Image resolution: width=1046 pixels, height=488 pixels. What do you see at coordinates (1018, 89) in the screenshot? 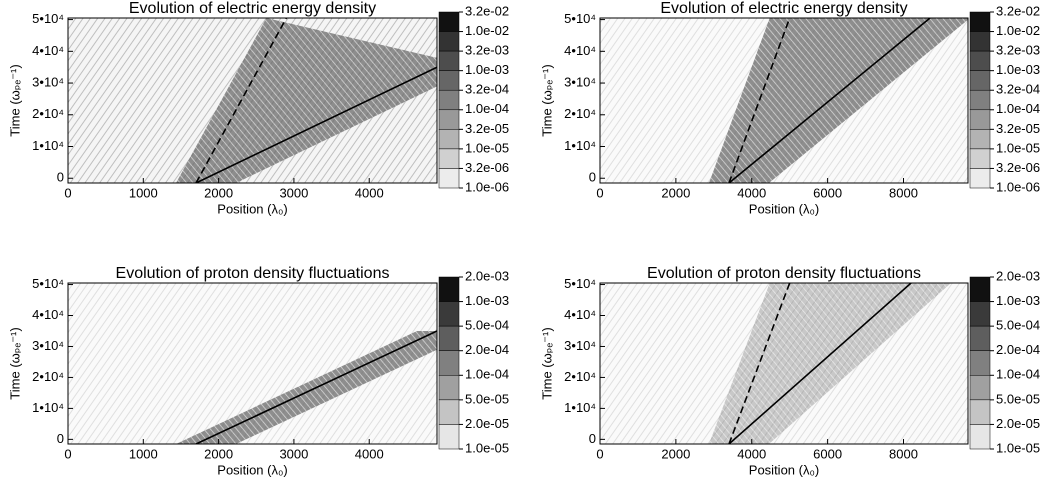
I see `colorbar-label: 3.2e-04` at bounding box center [1018, 89].